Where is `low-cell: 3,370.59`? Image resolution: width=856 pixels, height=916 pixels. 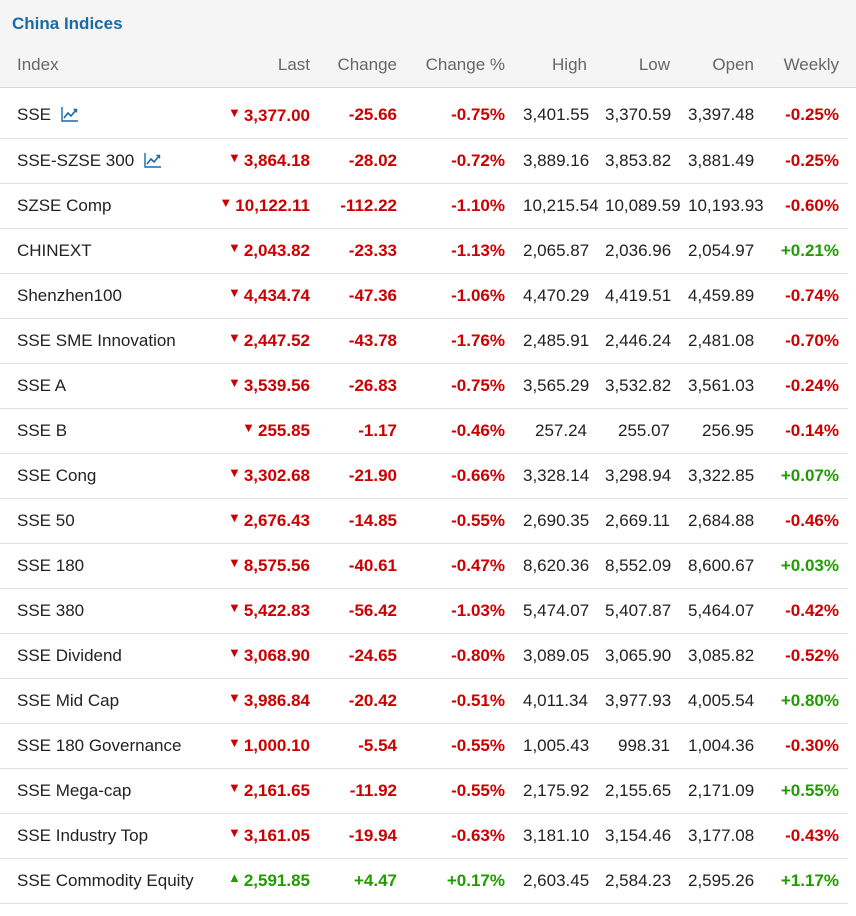 low-cell: 3,370.59 is located at coordinates (638, 115).